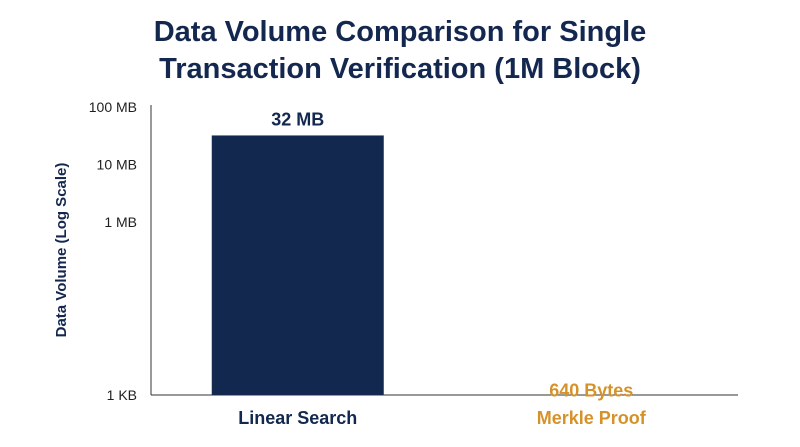  What do you see at coordinates (297, 119) in the screenshot?
I see `data-label: 32 MB` at bounding box center [297, 119].